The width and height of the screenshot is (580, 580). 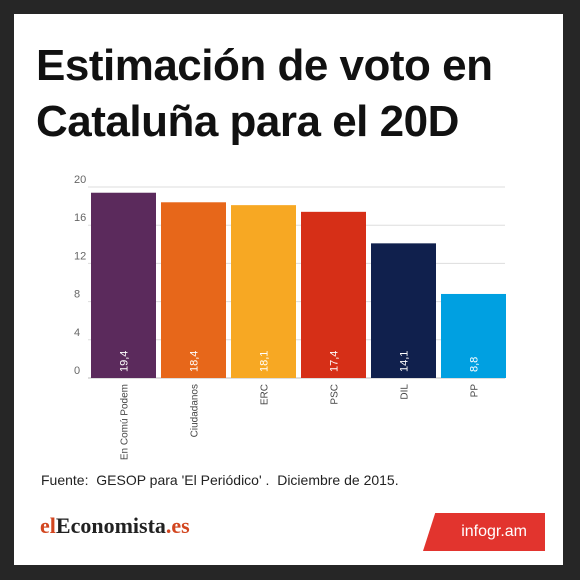 I want to click on x-tick-label: En Comú Podem, so click(x=125, y=422).